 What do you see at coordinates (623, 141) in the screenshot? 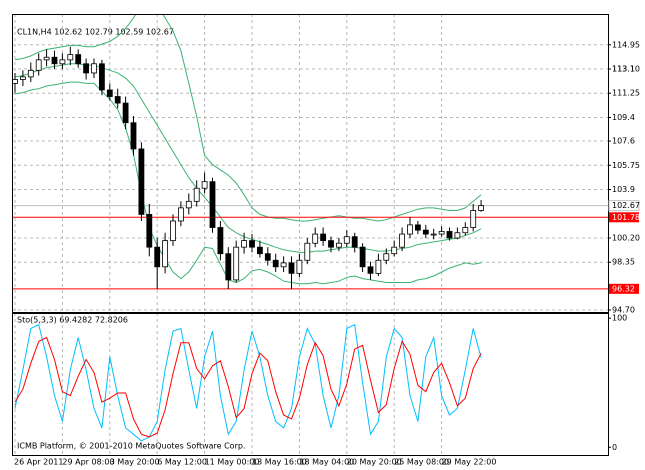
I see `y-tick-label: 107.6` at bounding box center [623, 141].